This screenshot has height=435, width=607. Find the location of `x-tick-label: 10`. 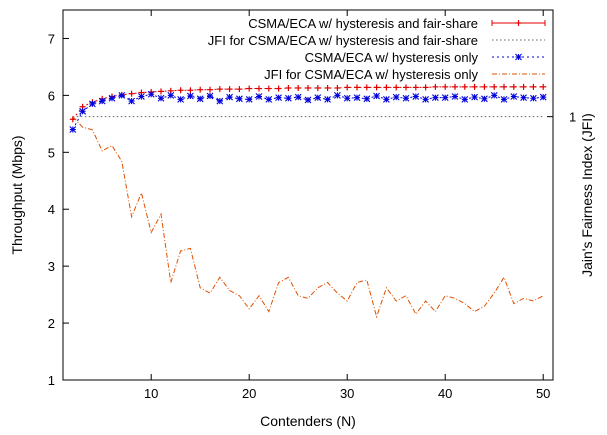

x-tick-label: 10 is located at coordinates (151, 393).